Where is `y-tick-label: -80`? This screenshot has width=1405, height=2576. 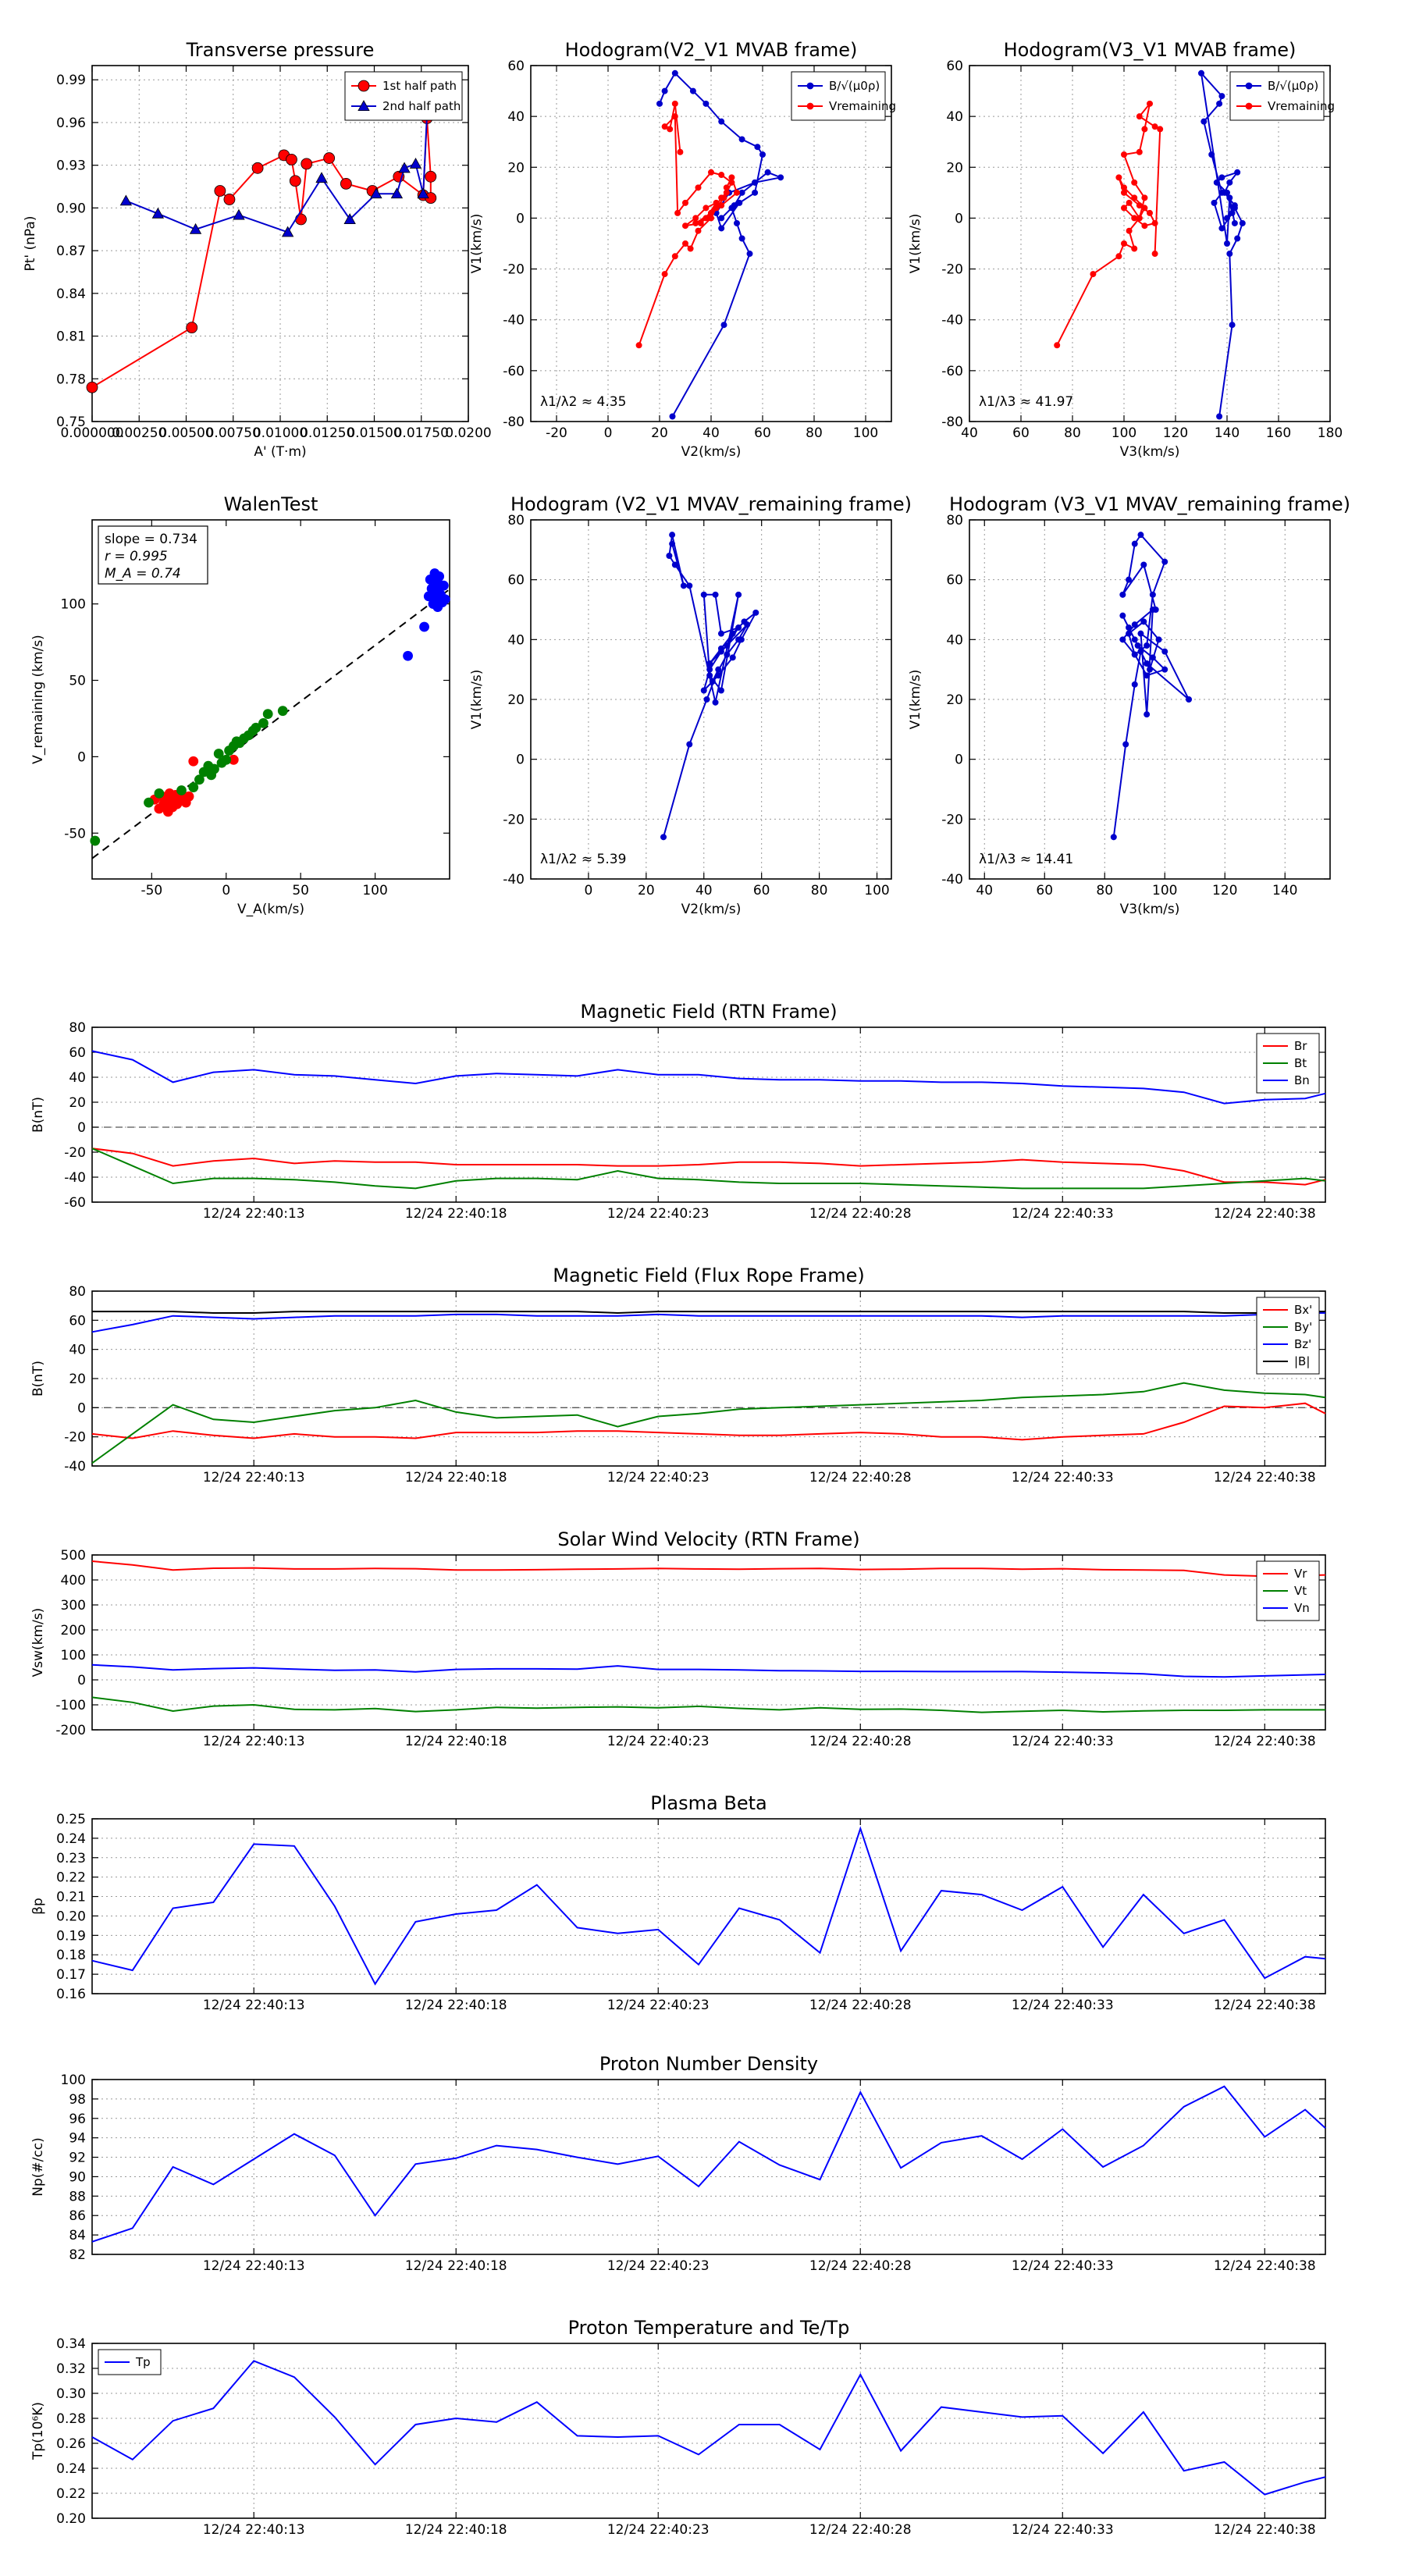 y-tick-label: -80 is located at coordinates (514, 422).